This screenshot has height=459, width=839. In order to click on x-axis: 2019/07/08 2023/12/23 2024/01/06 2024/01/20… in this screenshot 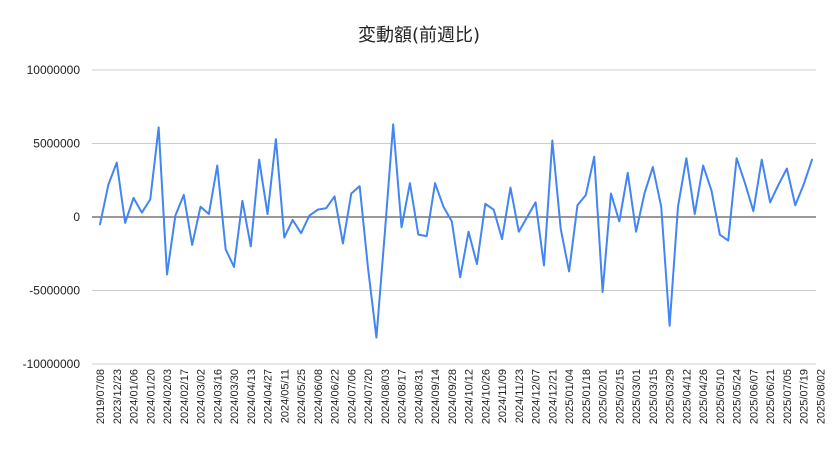, I will do `click(461, 396)`.